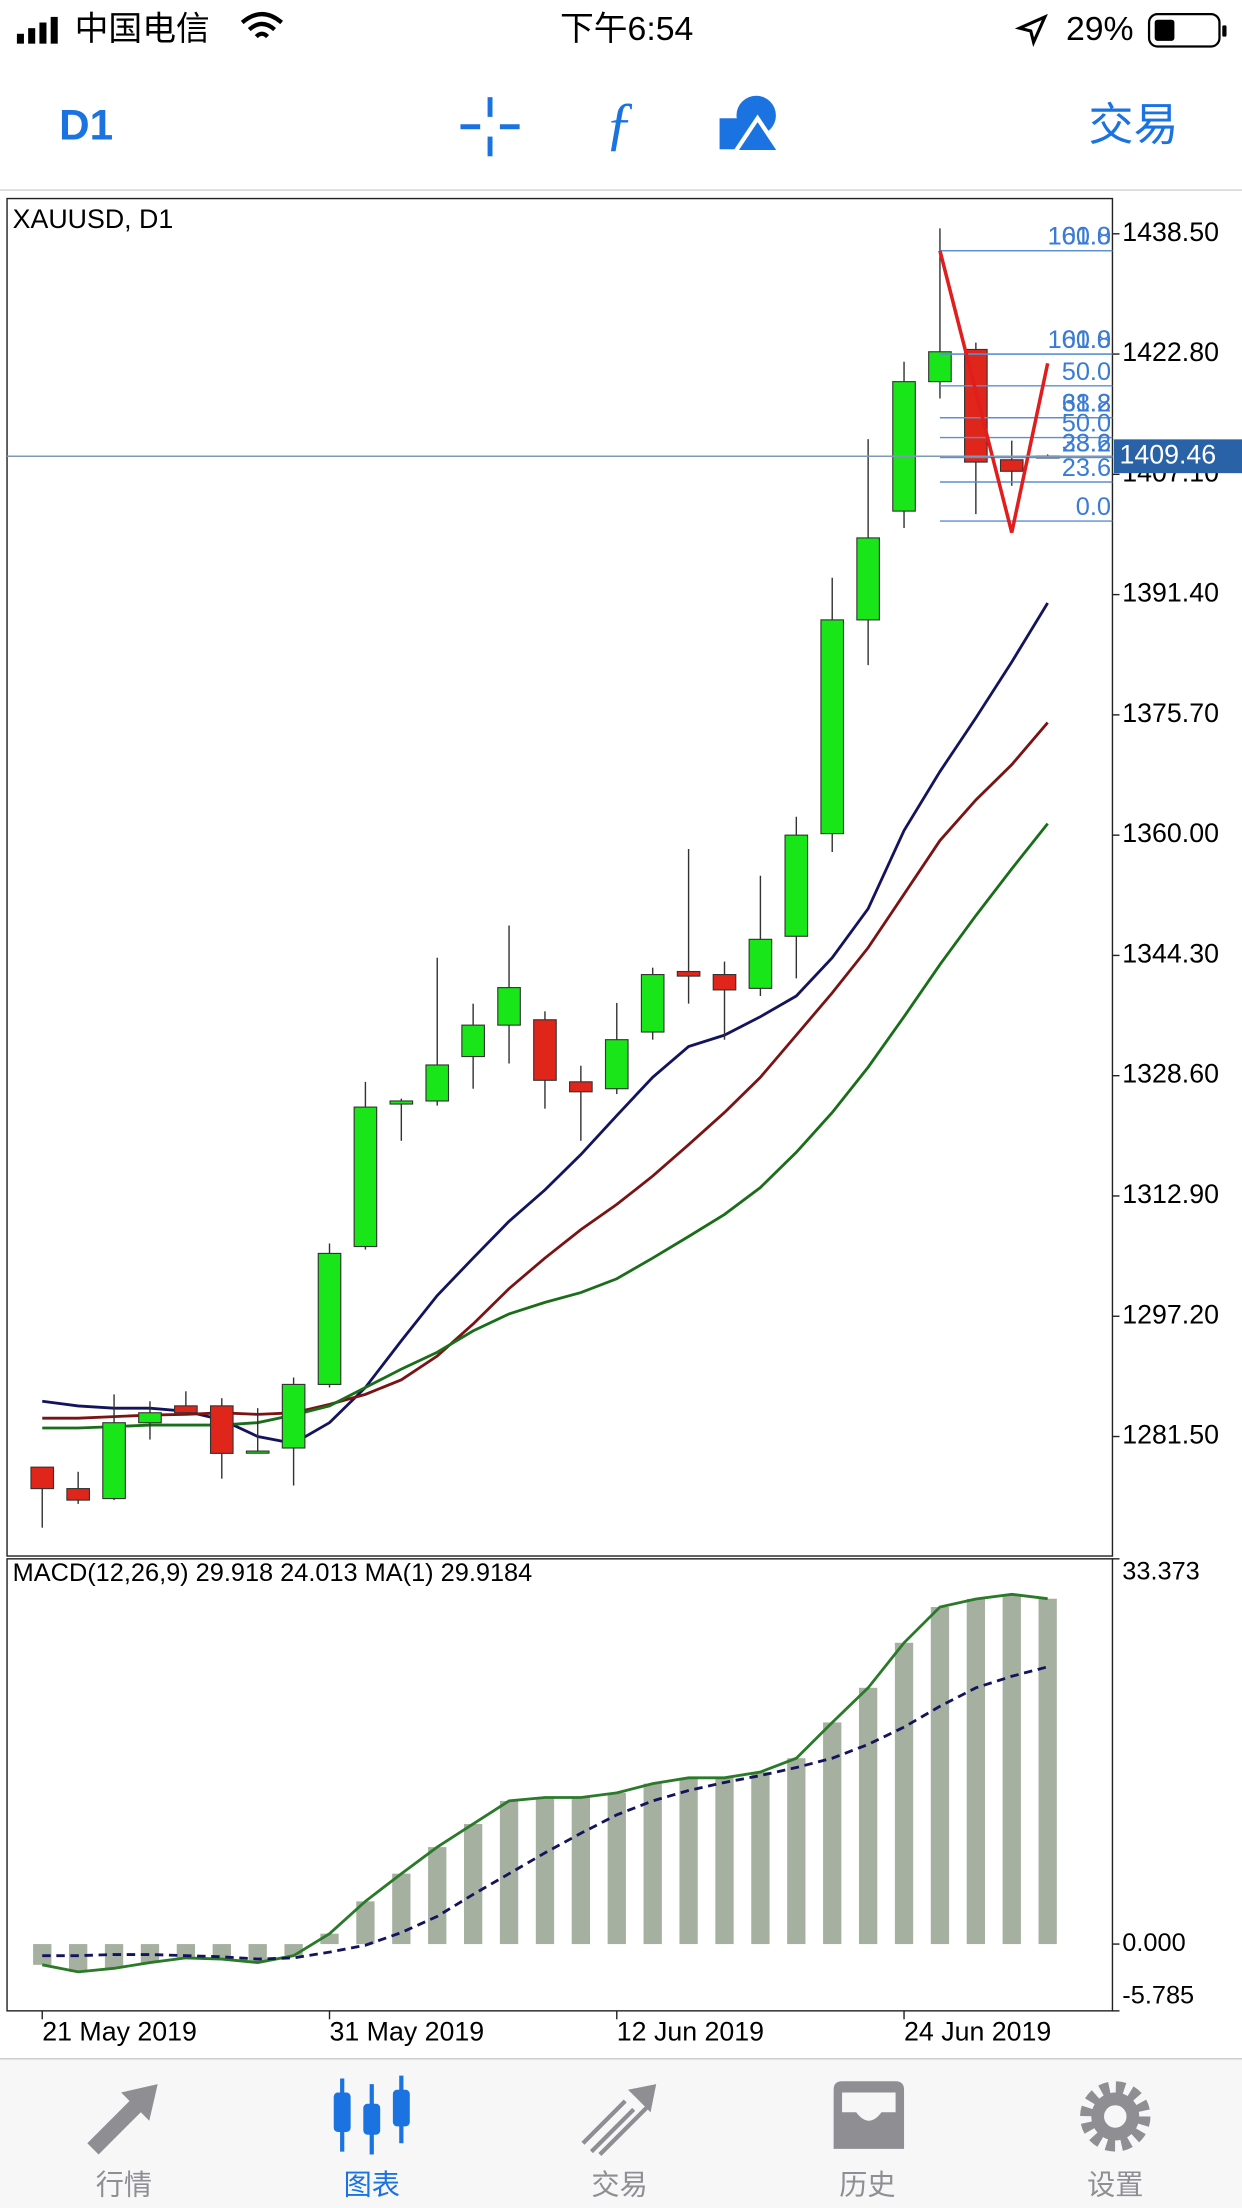 The width and height of the screenshot is (1242, 2208). I want to click on y-tick-label: 0.000, so click(1153, 1943).